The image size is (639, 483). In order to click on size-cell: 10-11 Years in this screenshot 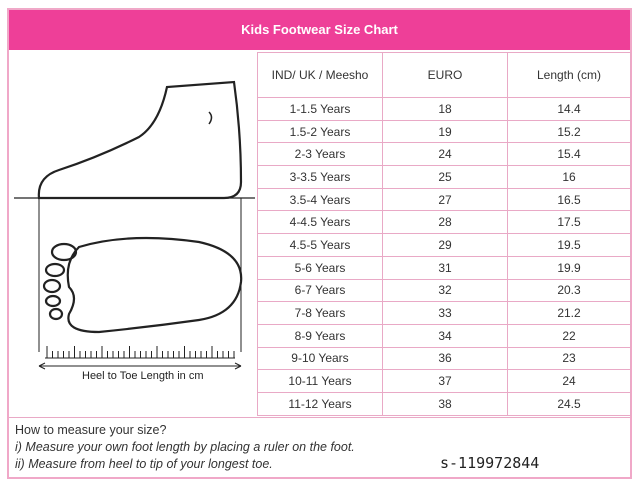, I will do `click(320, 381)`.